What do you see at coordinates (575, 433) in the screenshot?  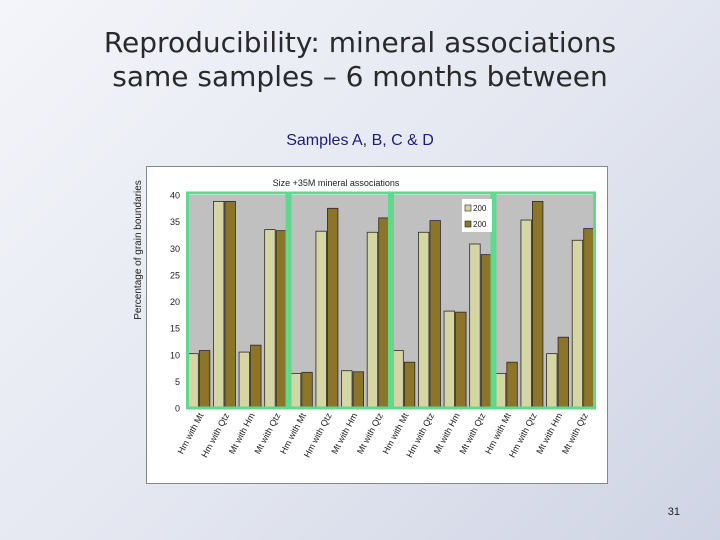 I see `x-tick-label: Mt with Qtz` at bounding box center [575, 433].